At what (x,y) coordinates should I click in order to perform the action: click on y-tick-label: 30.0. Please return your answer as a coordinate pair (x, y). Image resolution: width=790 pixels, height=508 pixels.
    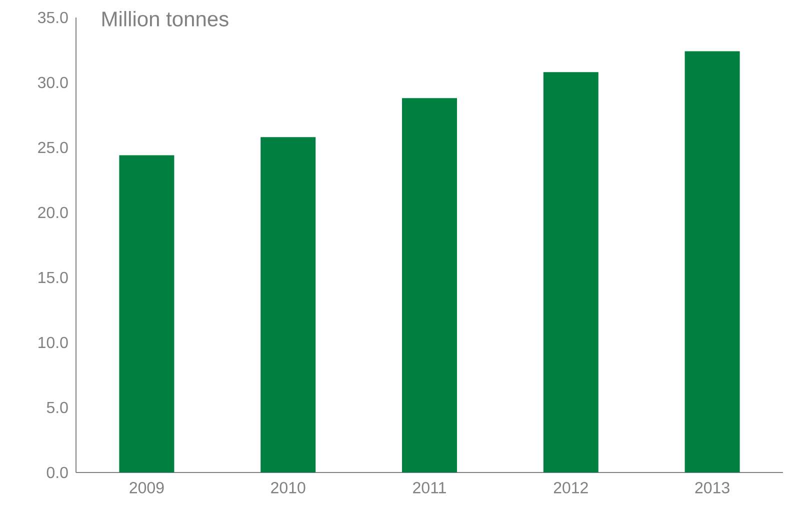
    Looking at the image, I should click on (53, 82).